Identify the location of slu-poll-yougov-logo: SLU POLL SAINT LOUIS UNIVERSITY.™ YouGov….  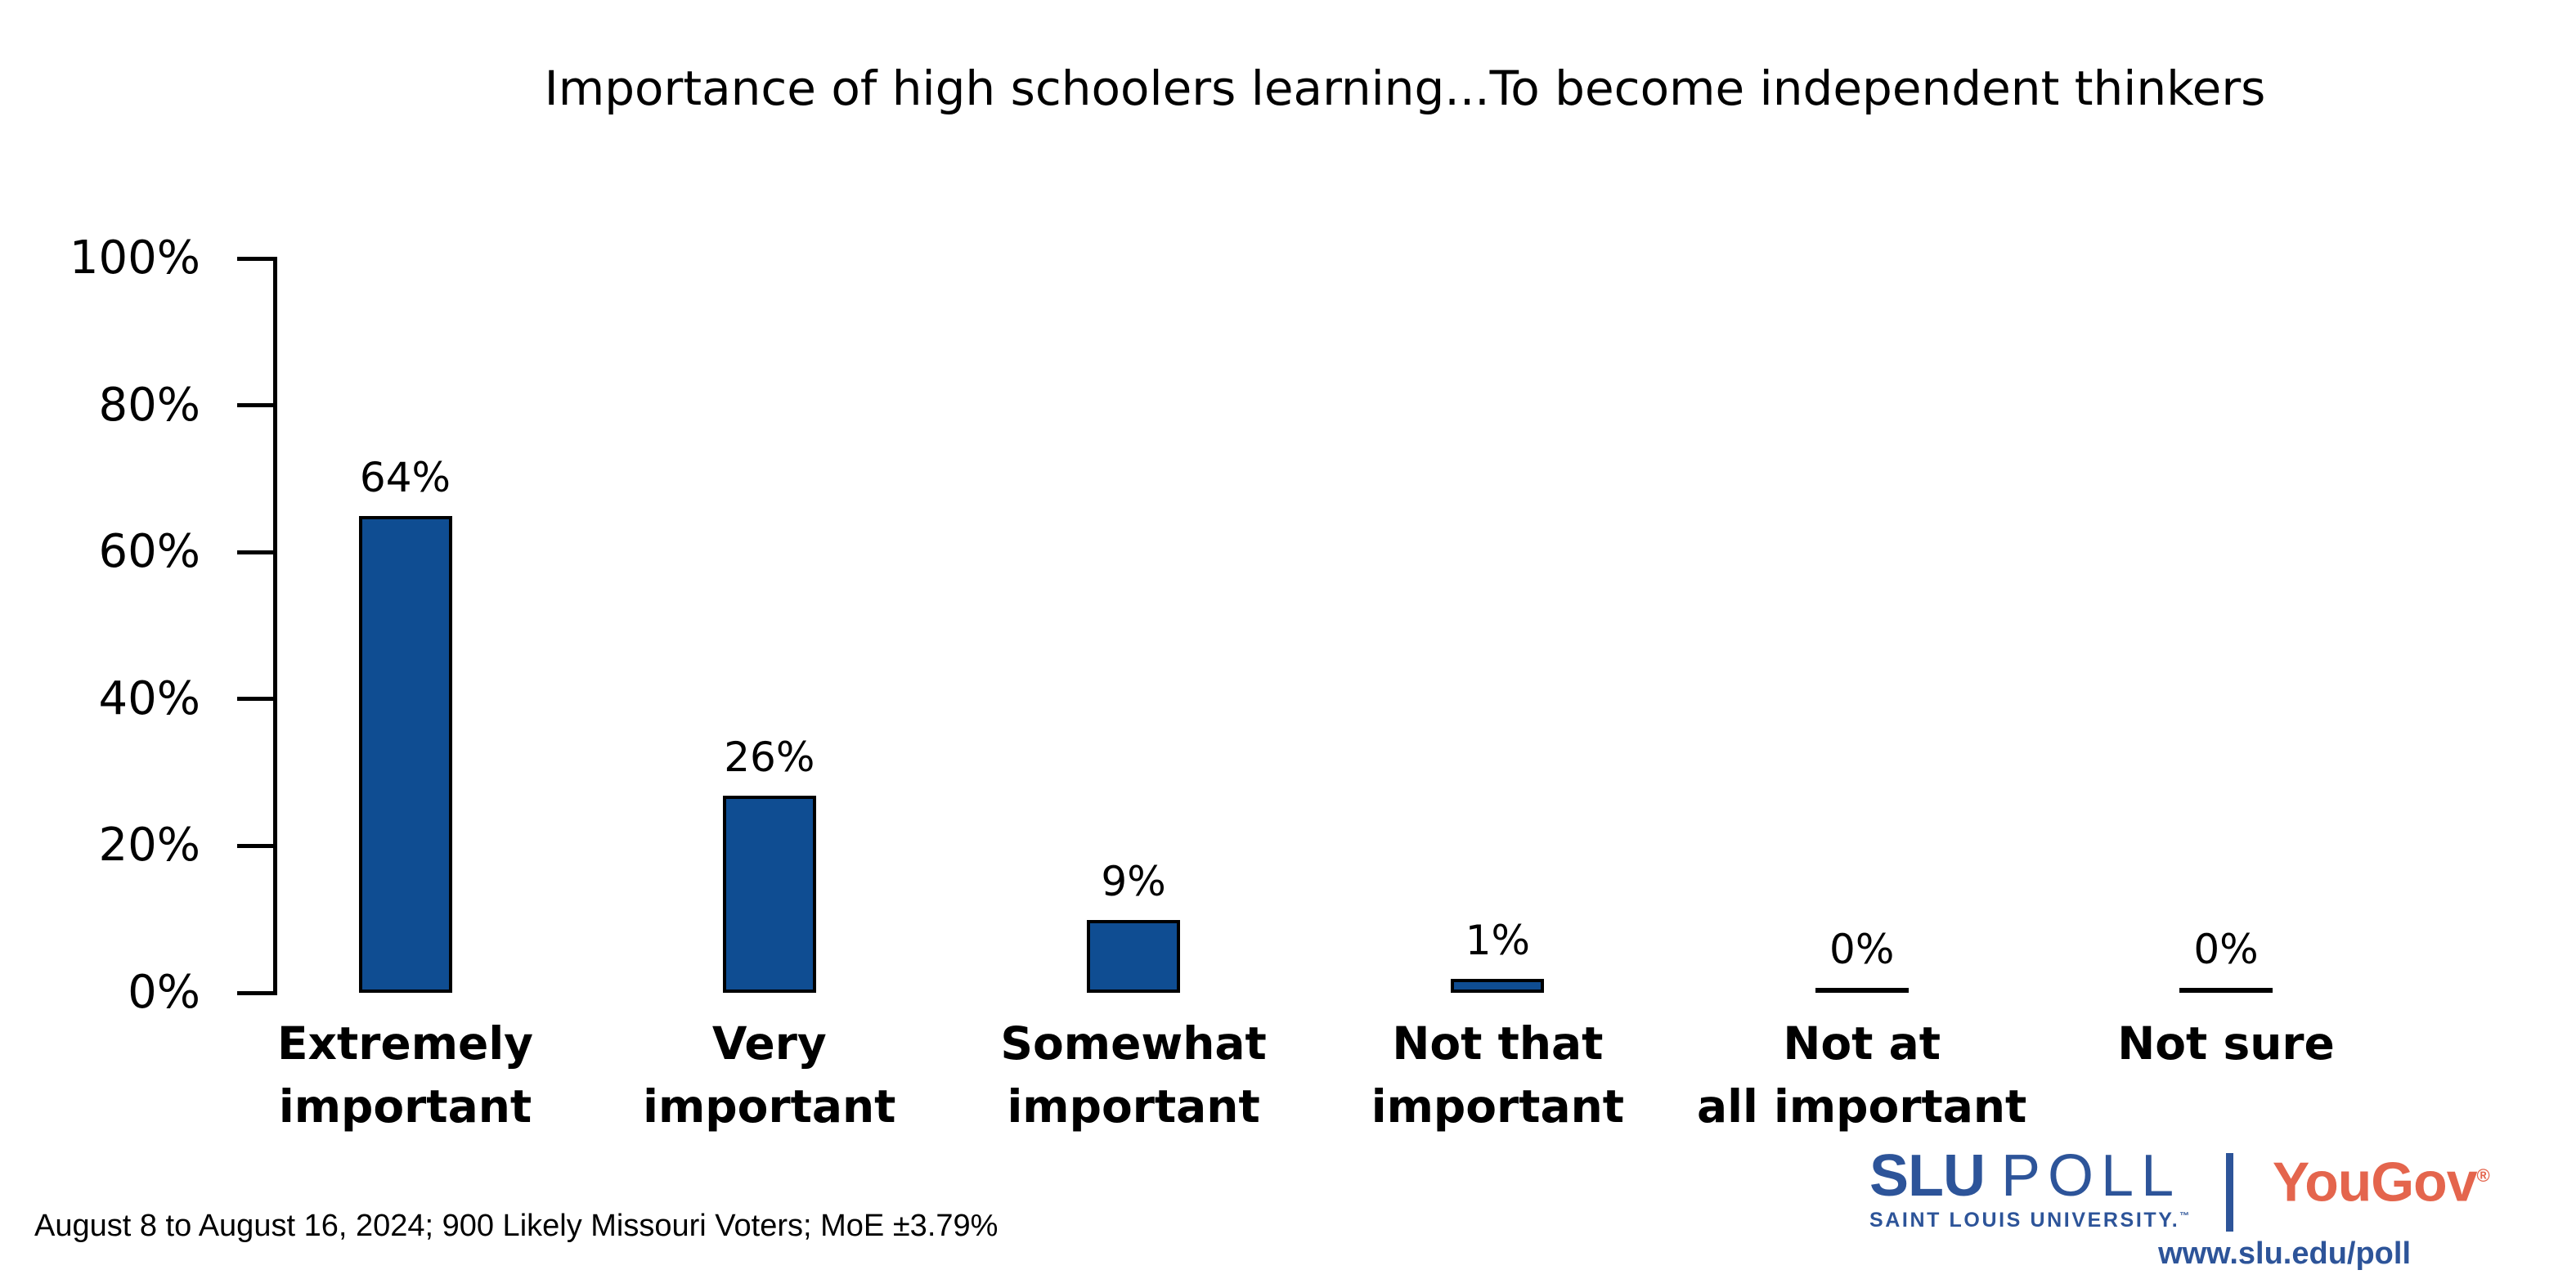
(2179, 1189).